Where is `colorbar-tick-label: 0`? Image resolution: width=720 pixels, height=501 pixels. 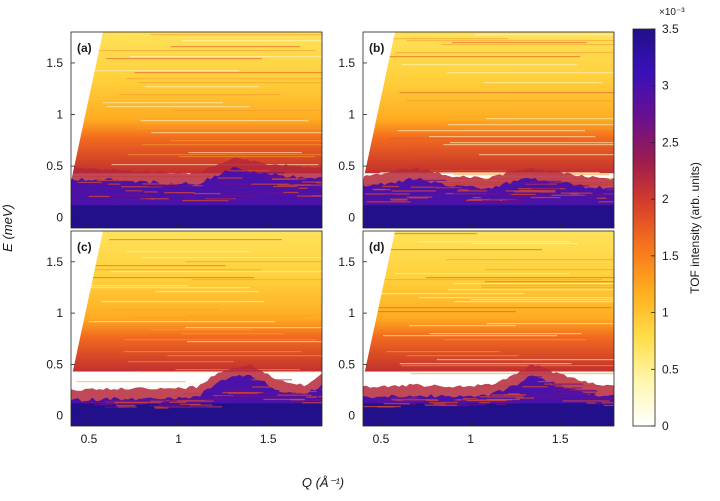
colorbar-tick-label: 0 is located at coordinates (665, 426).